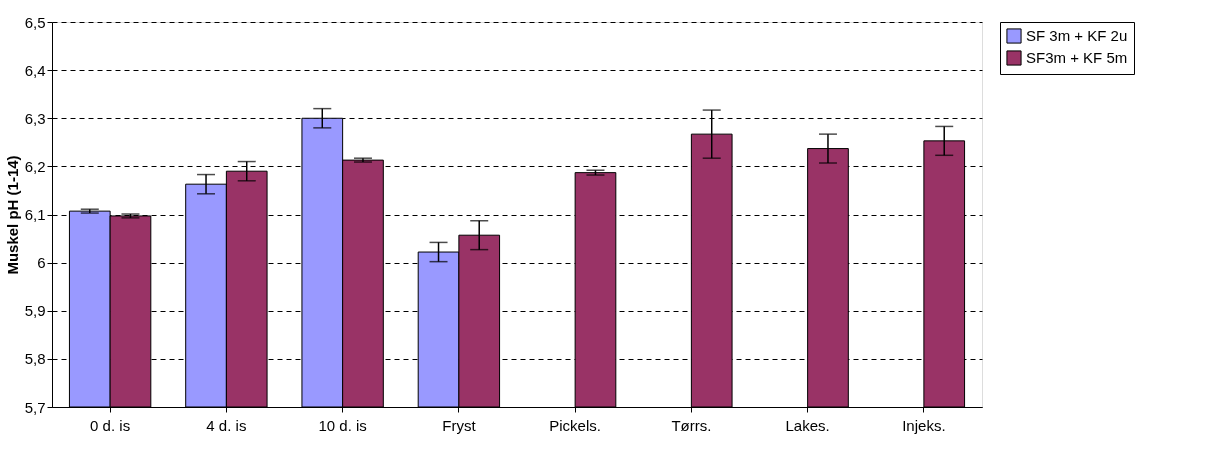 Image resolution: width=1230 pixels, height=459 pixels. What do you see at coordinates (807, 425) in the screenshot?
I see `x-tick-label: Lakes.` at bounding box center [807, 425].